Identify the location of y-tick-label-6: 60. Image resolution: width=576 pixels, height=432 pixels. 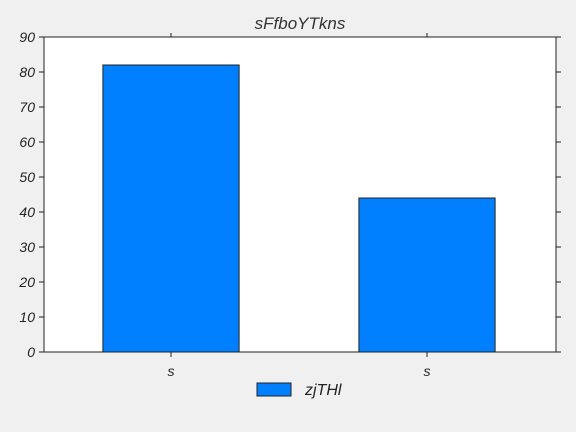
(27, 142).